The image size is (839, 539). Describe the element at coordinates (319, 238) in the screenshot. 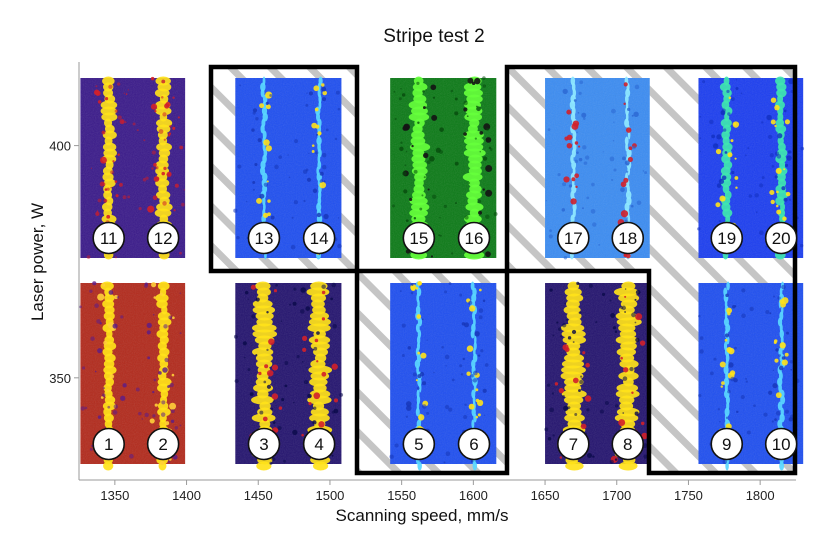

I see `sample-label-text: 14` at that location.